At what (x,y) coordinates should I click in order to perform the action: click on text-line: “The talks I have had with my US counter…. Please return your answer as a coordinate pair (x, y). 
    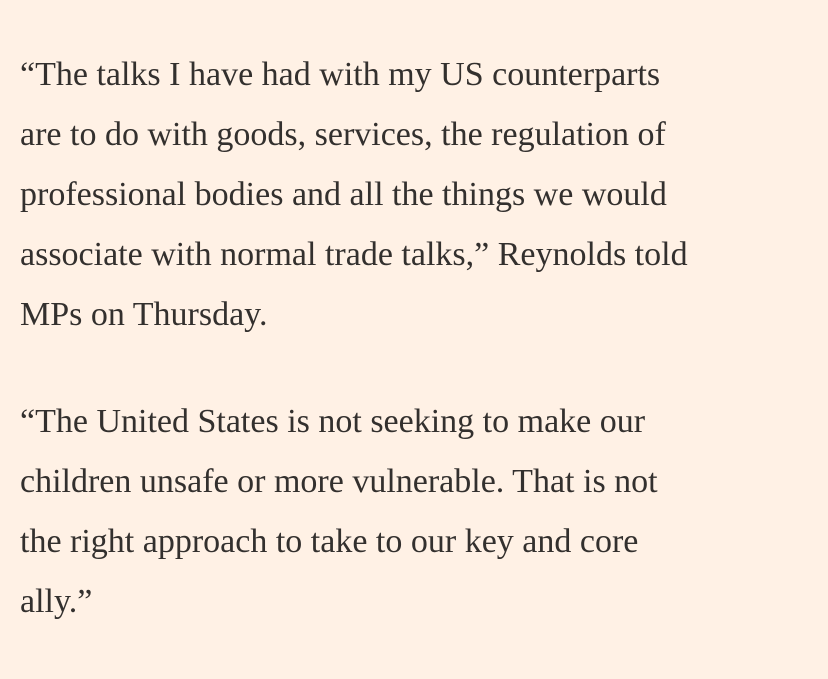
    Looking at the image, I should click on (340, 74).